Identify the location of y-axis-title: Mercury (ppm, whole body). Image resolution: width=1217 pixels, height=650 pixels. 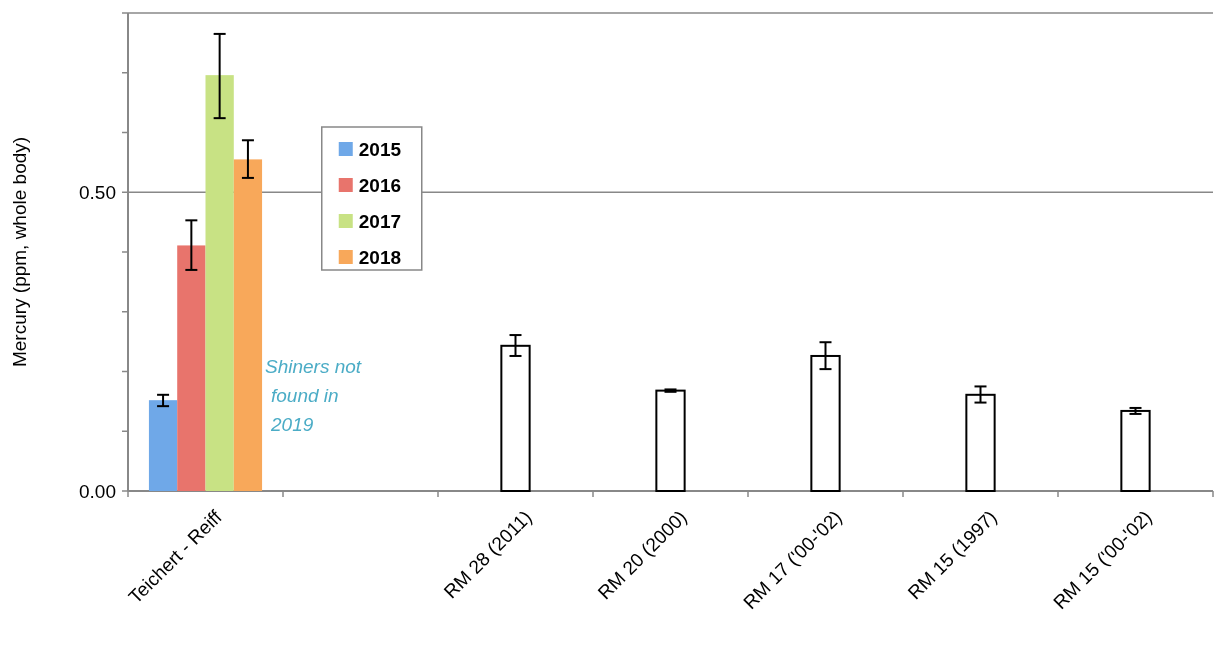
(19, 252).